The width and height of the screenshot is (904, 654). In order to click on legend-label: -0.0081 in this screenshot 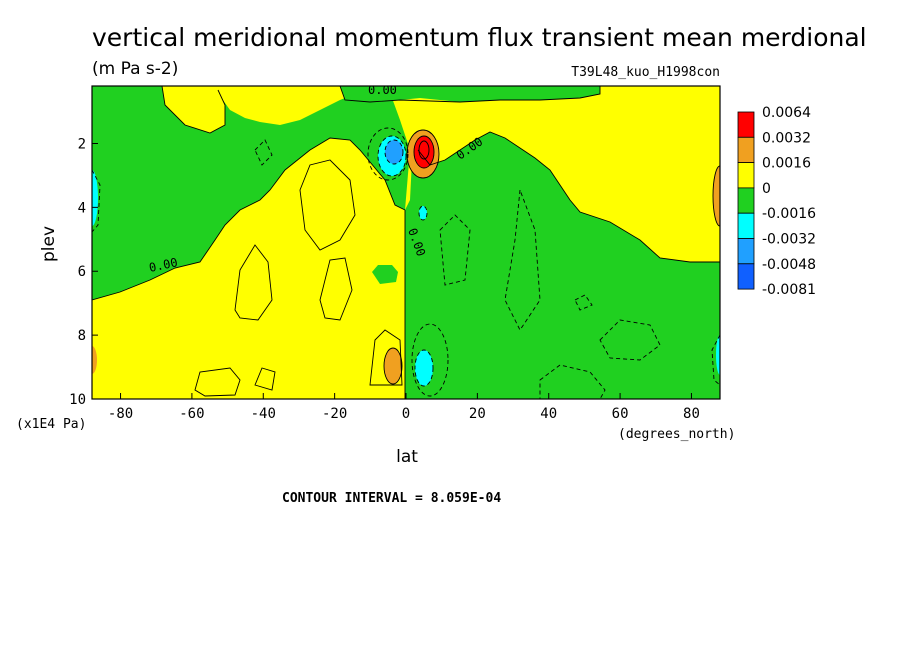, I will do `click(789, 290)`.